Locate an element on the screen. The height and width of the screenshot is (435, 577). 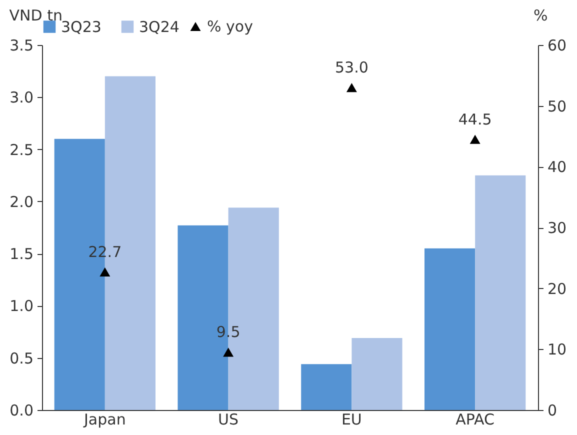
y-axis-title: VND tn is located at coordinates (35, 15).